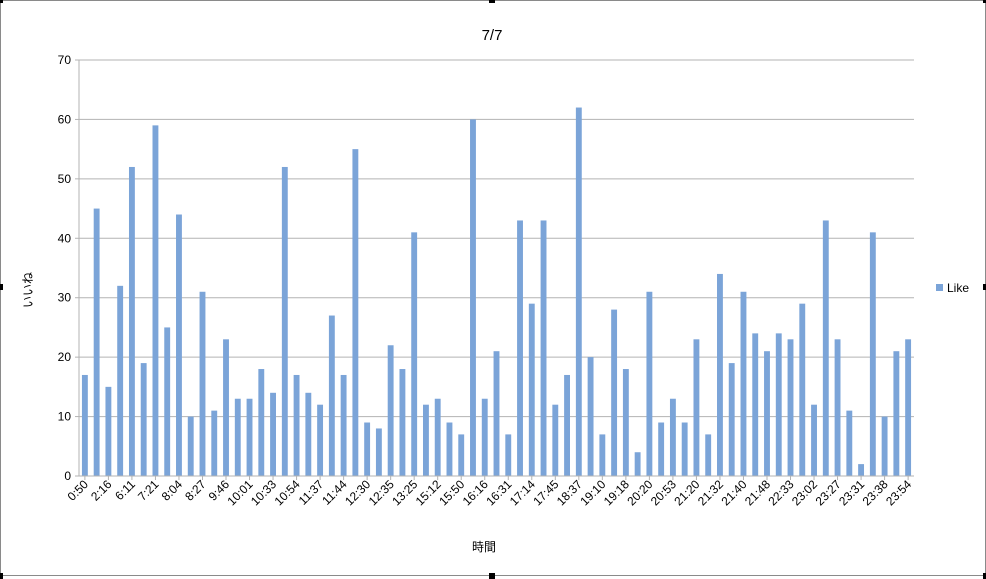 This screenshot has height=579, width=986. I want to click on resize-handle-top-left, so click(1, 1).